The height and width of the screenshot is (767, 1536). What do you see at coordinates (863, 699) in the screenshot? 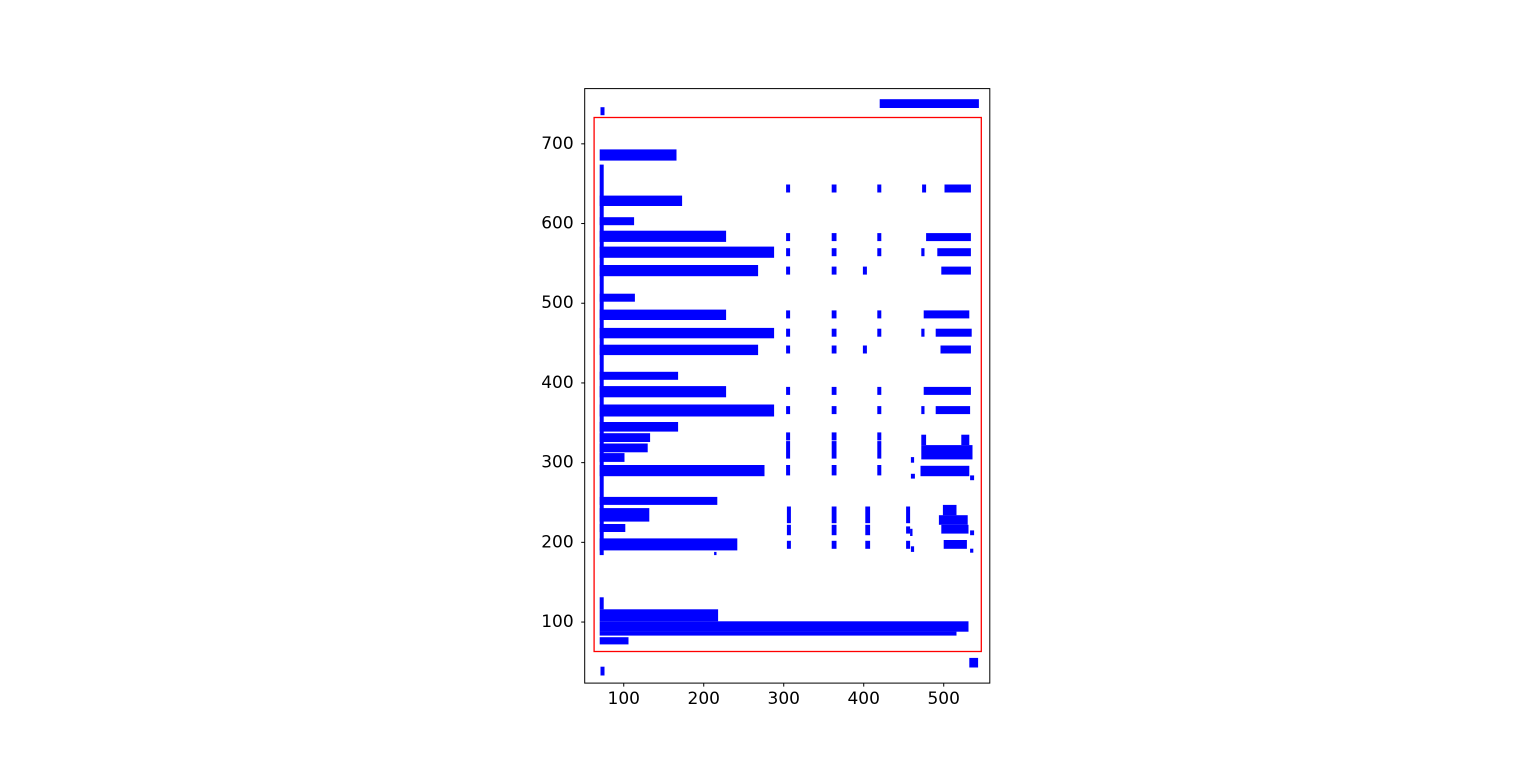
I see `x-tick-label: 400` at bounding box center [863, 699].